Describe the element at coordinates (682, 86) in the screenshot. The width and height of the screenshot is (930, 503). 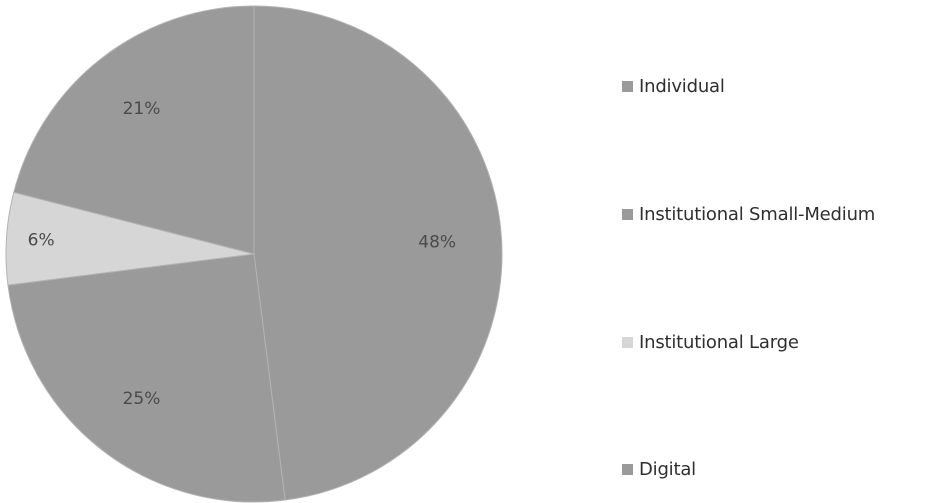
I see `legend-label-individual: Individual` at that location.